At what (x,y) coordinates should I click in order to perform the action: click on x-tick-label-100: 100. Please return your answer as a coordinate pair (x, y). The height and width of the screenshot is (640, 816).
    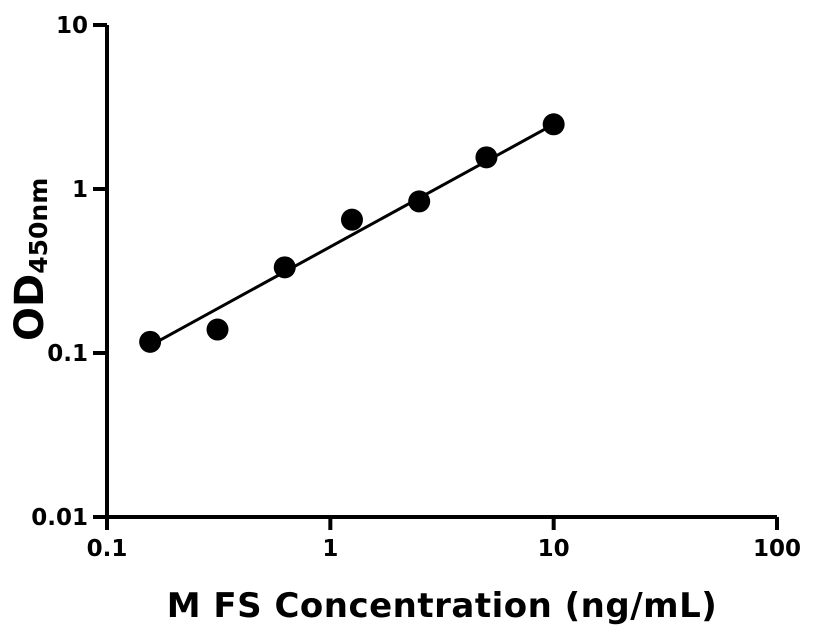
    Looking at the image, I should click on (777, 549).